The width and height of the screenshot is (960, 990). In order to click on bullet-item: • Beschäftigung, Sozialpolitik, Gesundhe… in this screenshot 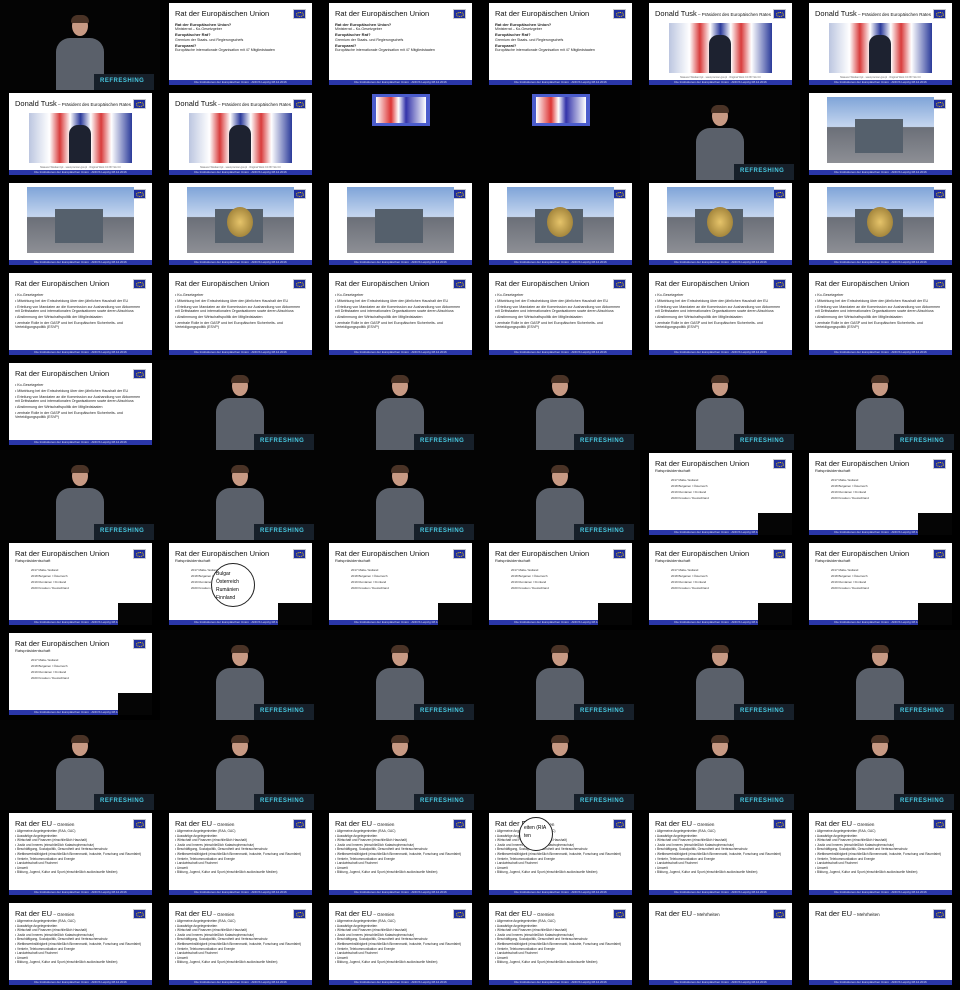, I will do `click(61, 939)`.